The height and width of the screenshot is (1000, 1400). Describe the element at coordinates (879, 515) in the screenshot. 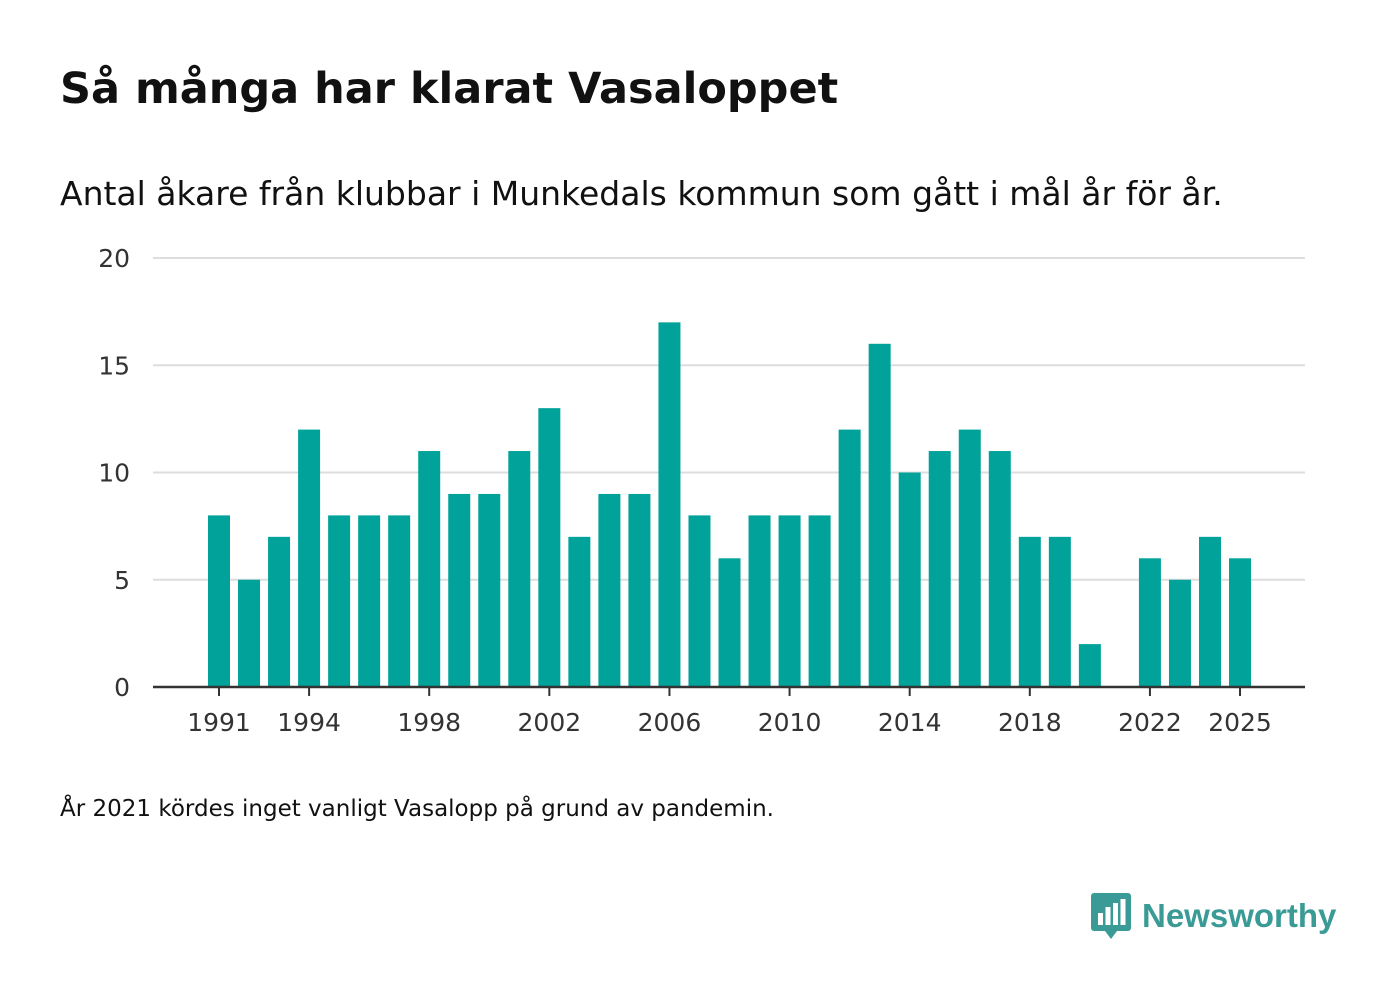

I see `bar-2013` at that location.